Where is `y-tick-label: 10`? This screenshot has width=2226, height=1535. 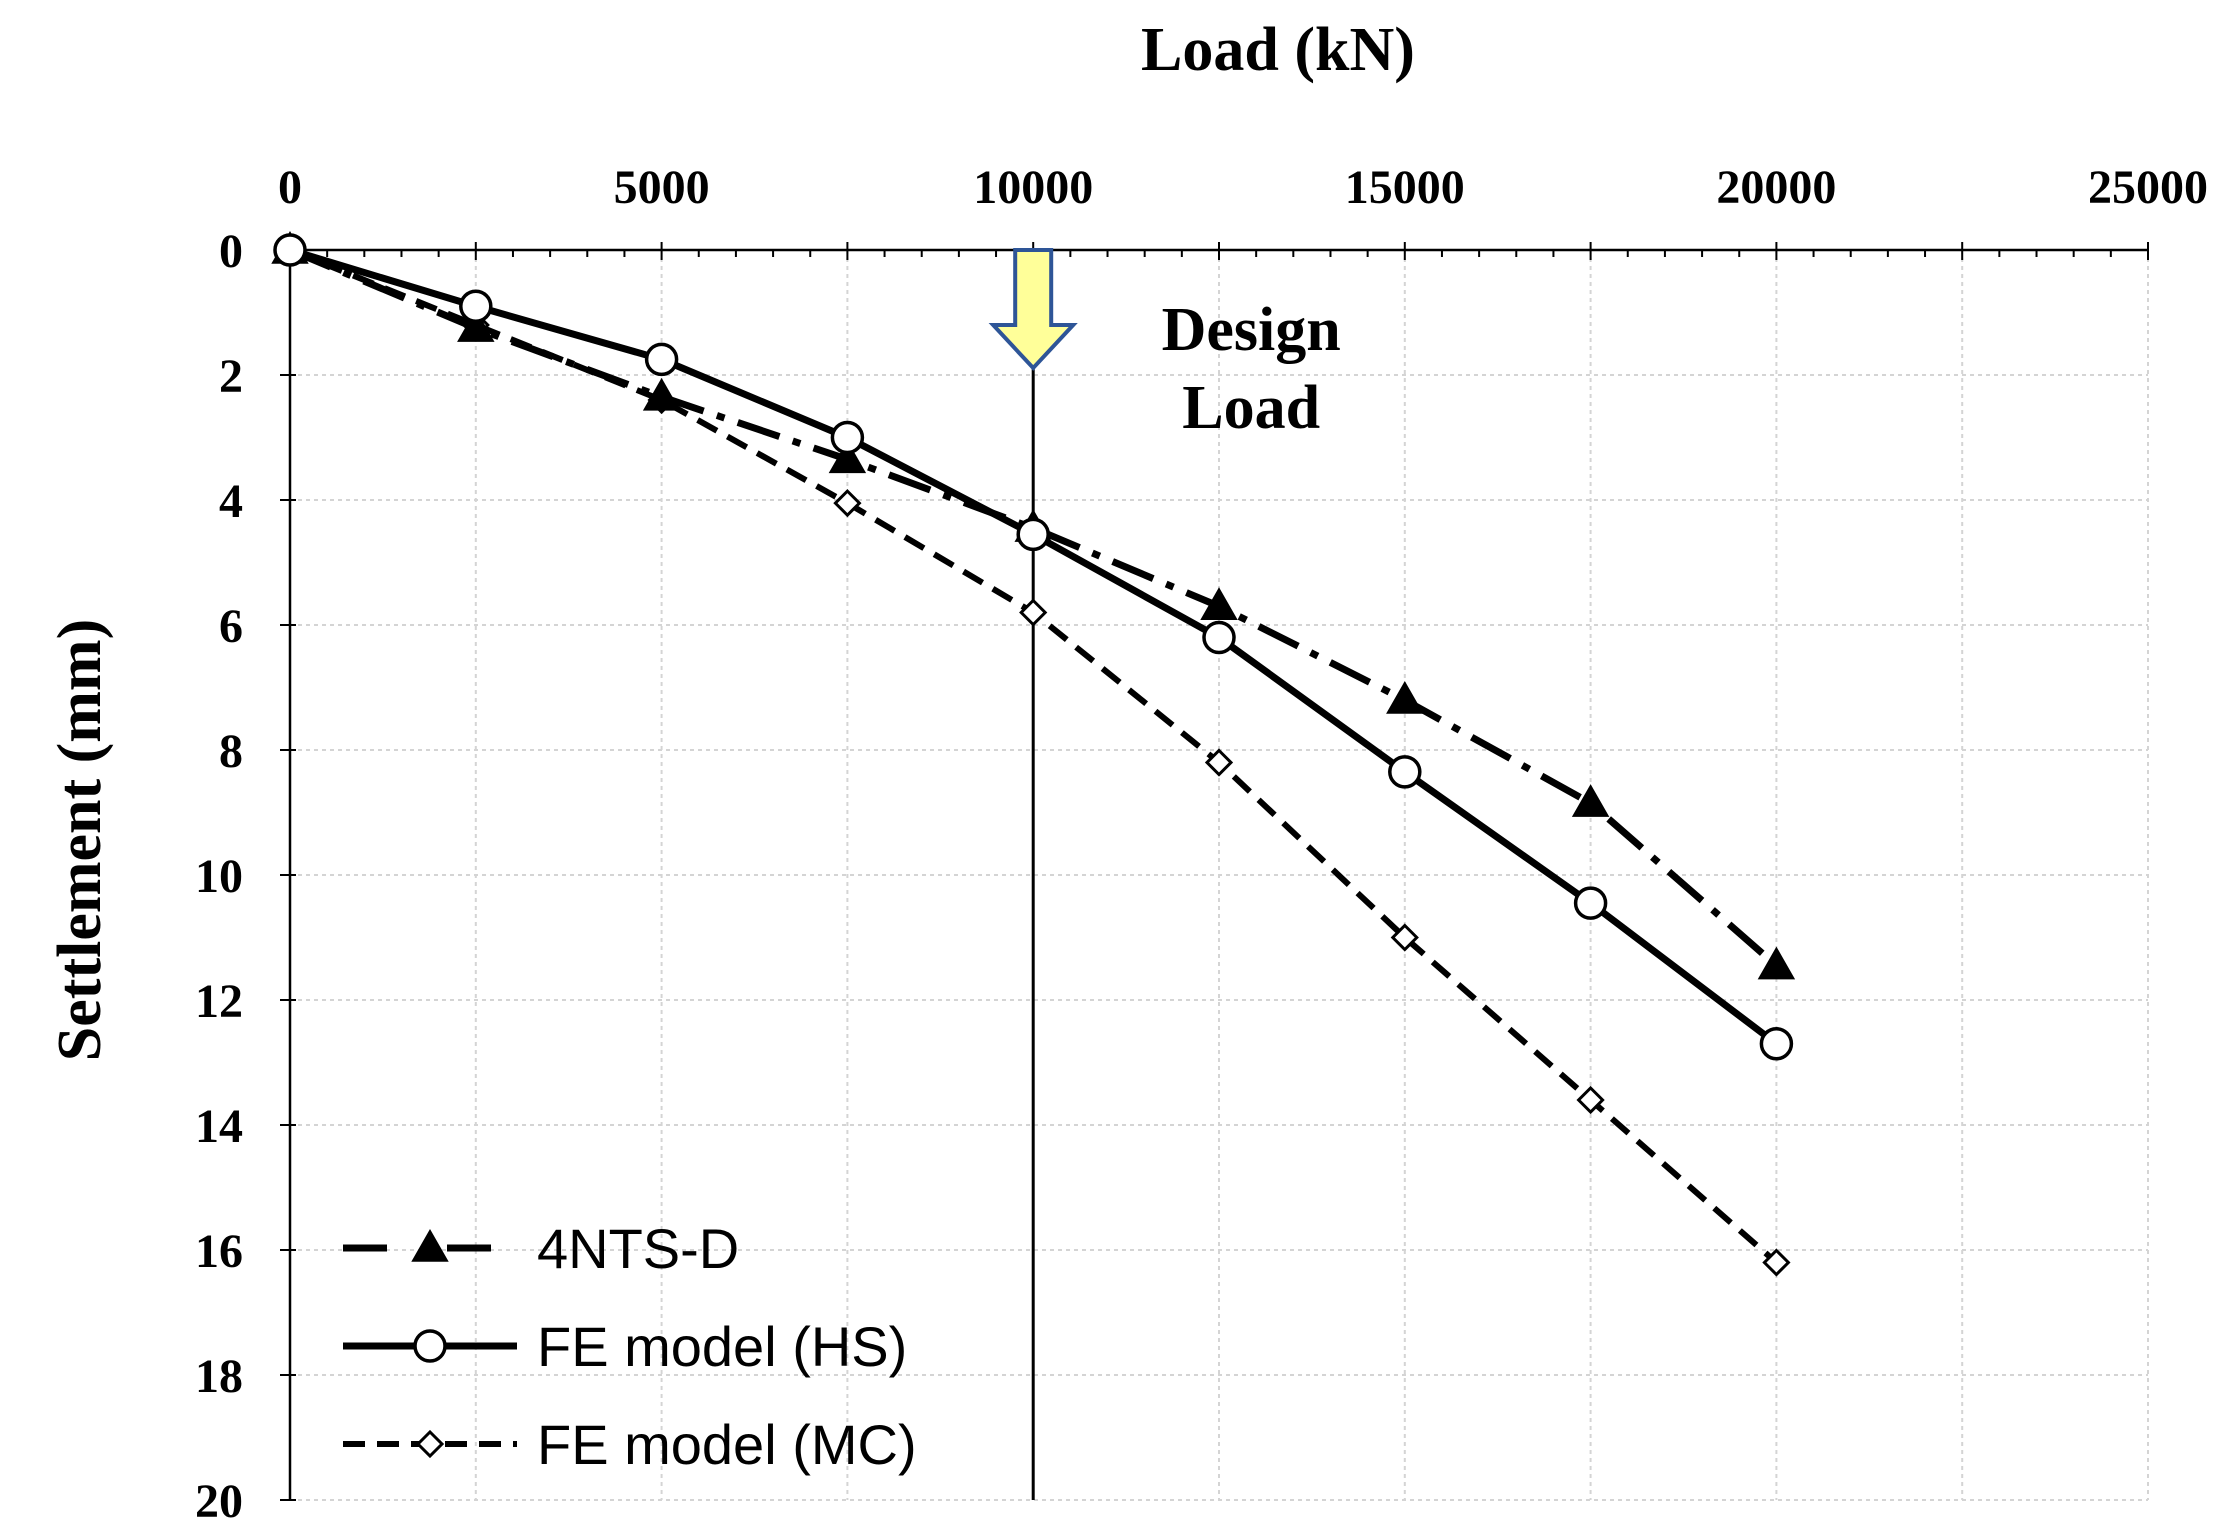
y-tick-label: 10 is located at coordinates (219, 876).